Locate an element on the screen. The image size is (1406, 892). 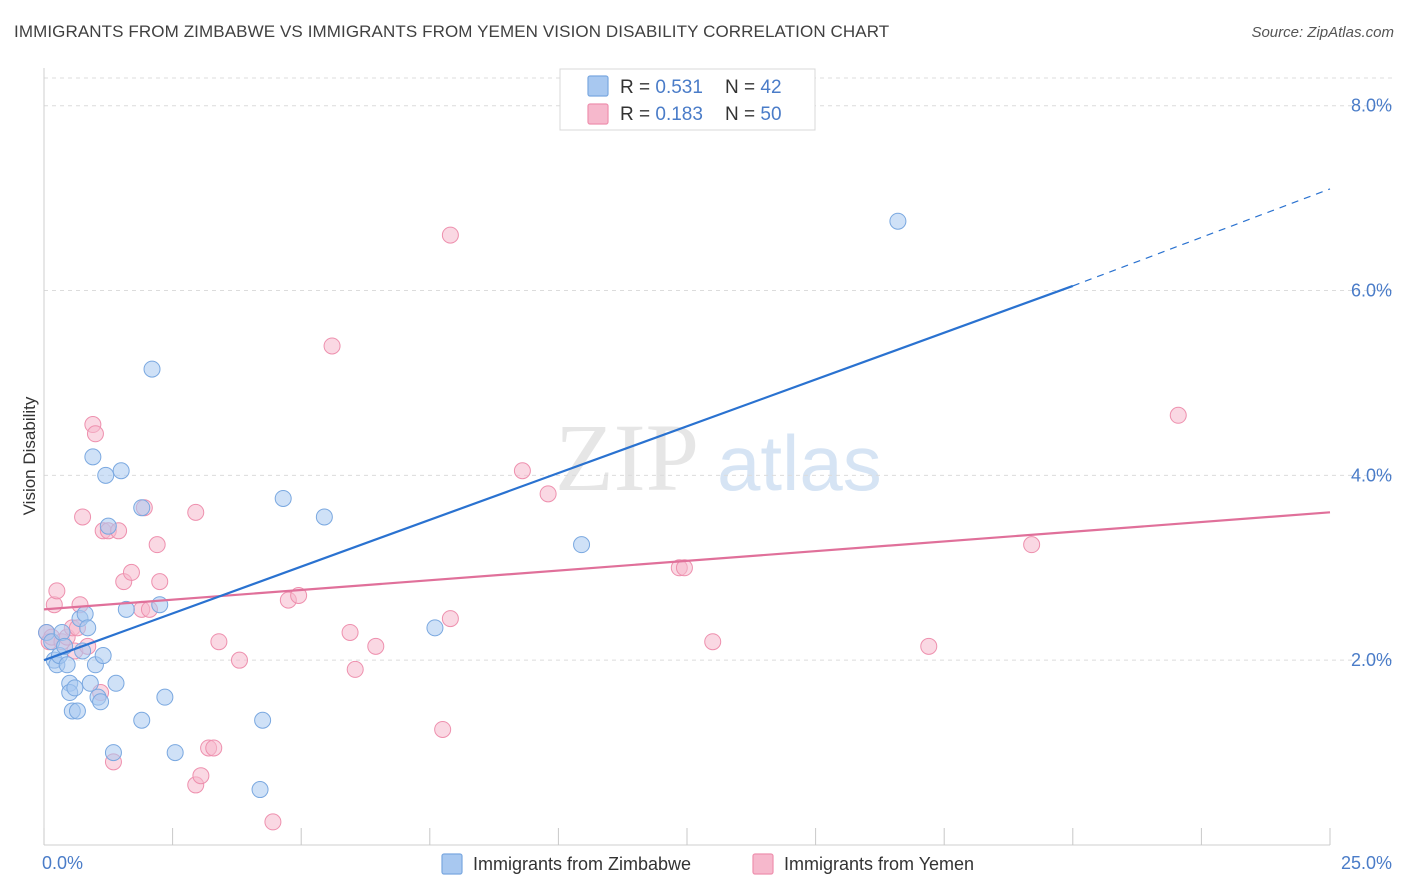
source-label: Source: ZipAtlas.com is located at coordinates (1322, 32).